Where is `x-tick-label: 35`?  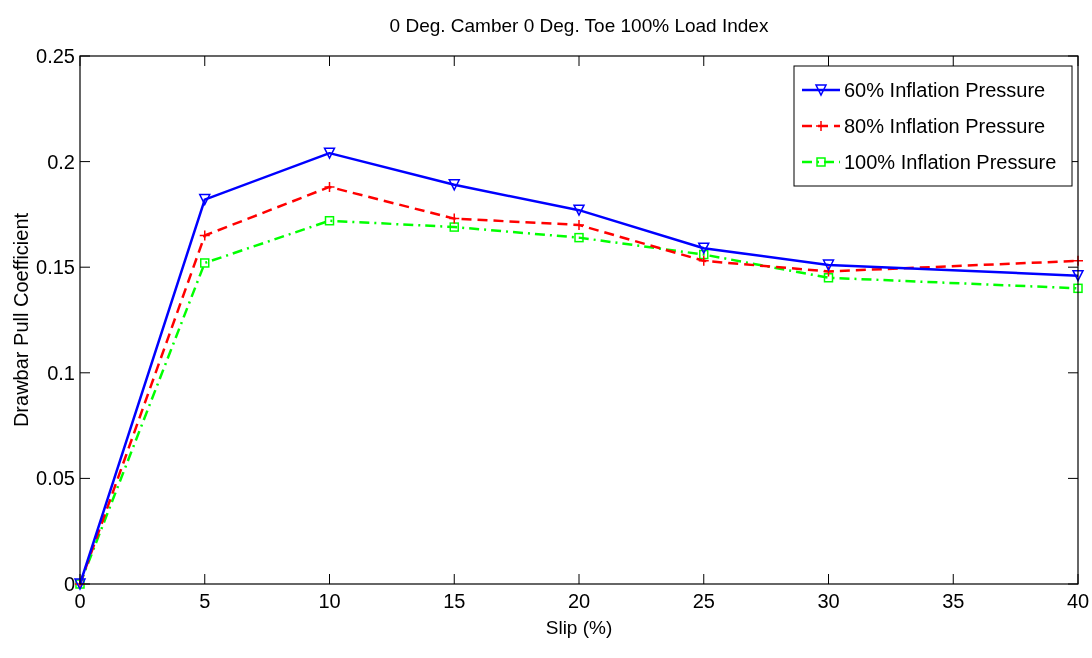 x-tick-label: 35 is located at coordinates (953, 601).